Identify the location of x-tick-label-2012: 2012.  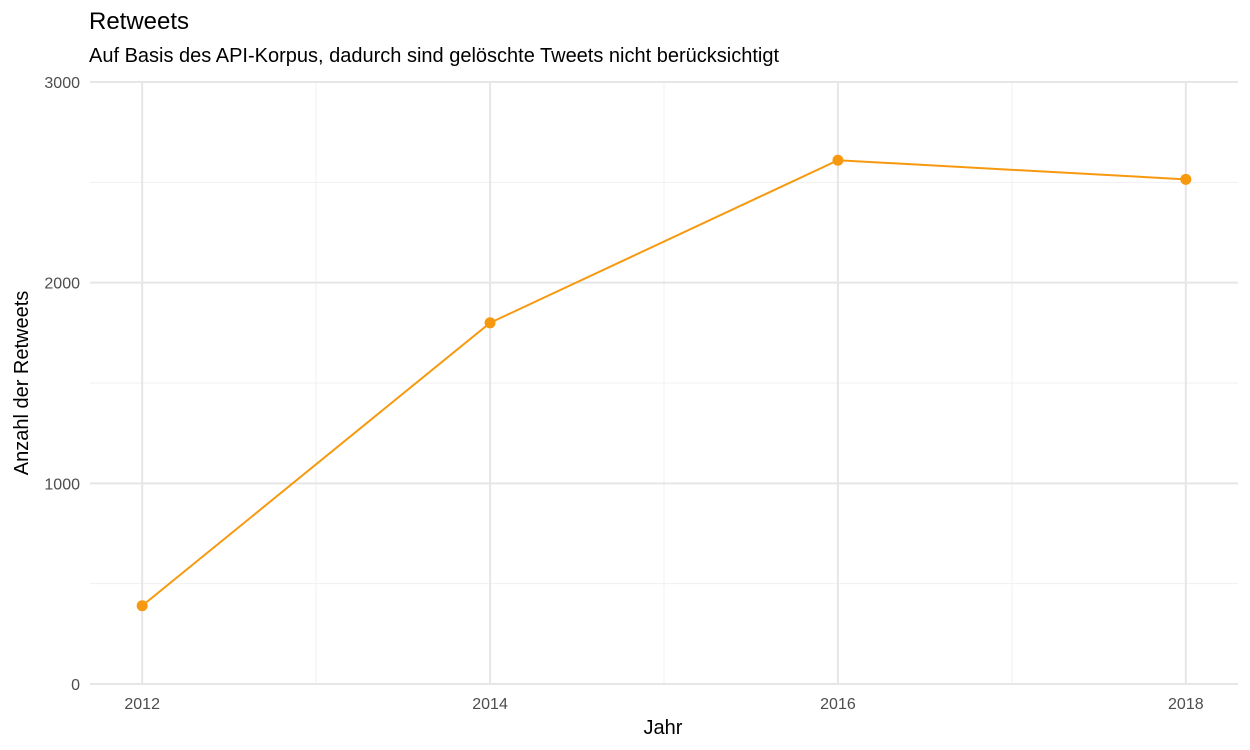
(142, 704).